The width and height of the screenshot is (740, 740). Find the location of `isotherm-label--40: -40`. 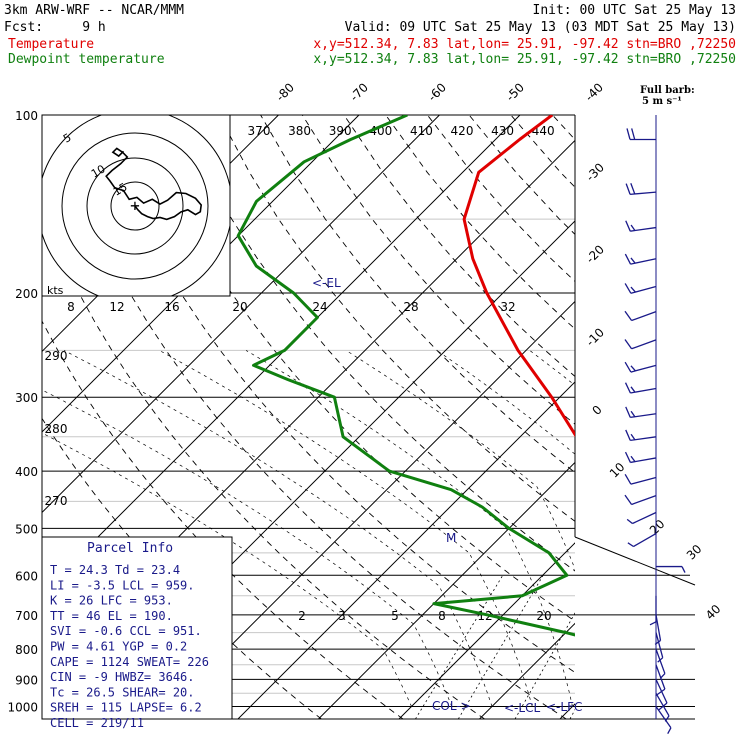

isotherm-label--40: -40 is located at coordinates (594, 92).